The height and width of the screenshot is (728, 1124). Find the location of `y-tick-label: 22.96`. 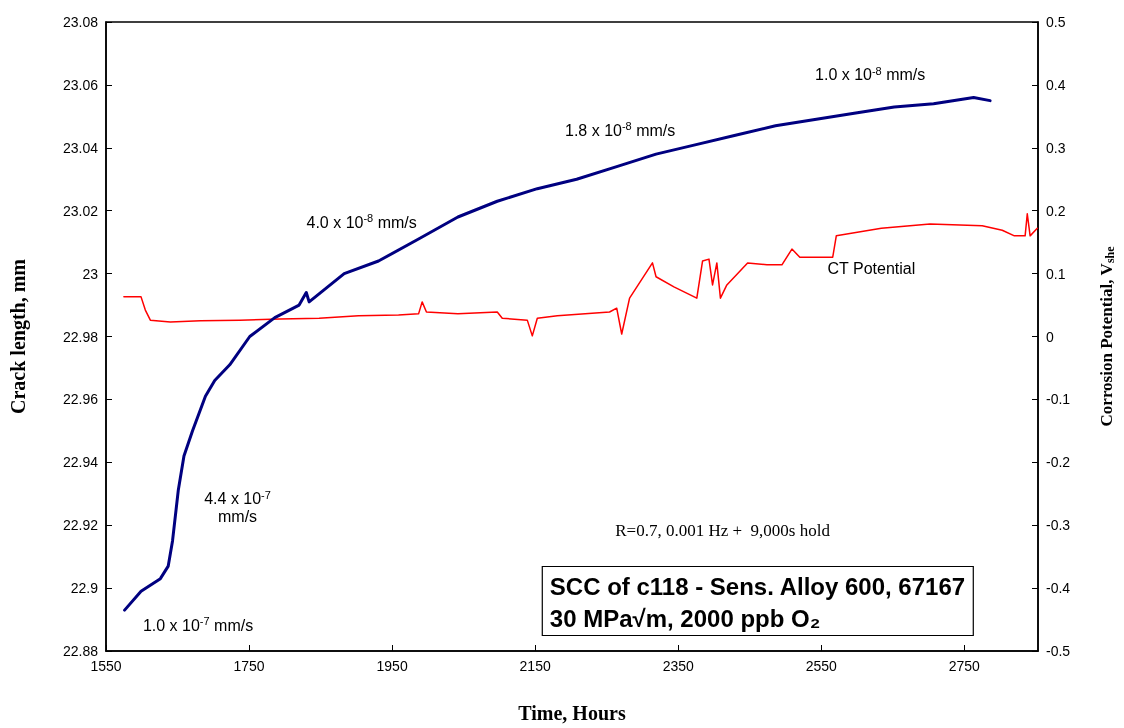

y-tick-label: 22.96 is located at coordinates (80, 399).